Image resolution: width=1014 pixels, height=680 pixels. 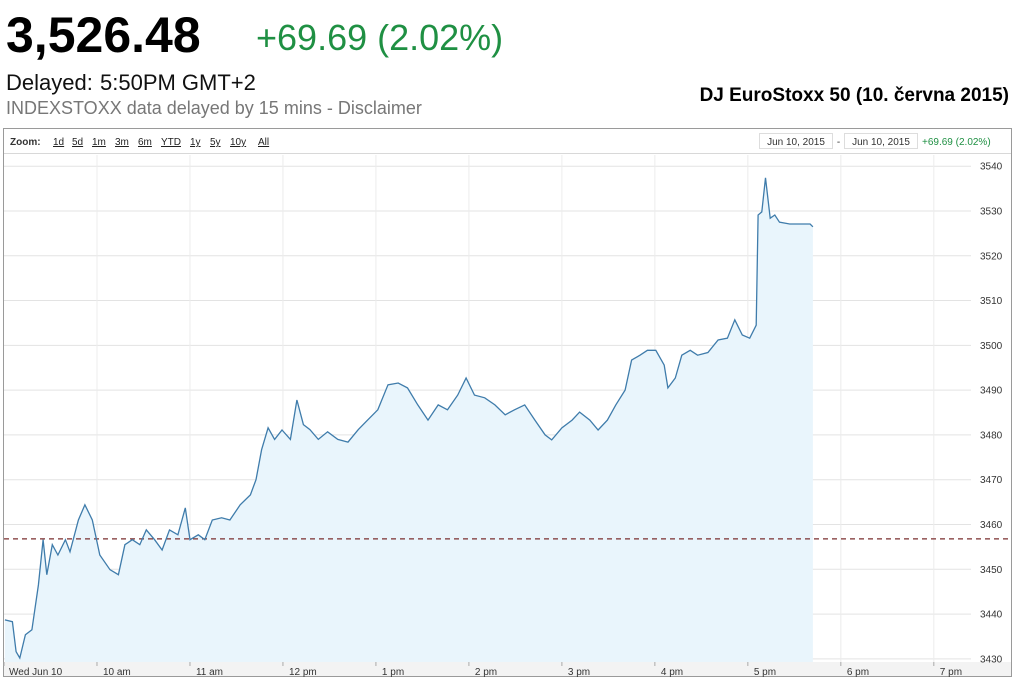 I want to click on range-change: +69.69 (2.02%), so click(x=956, y=142).